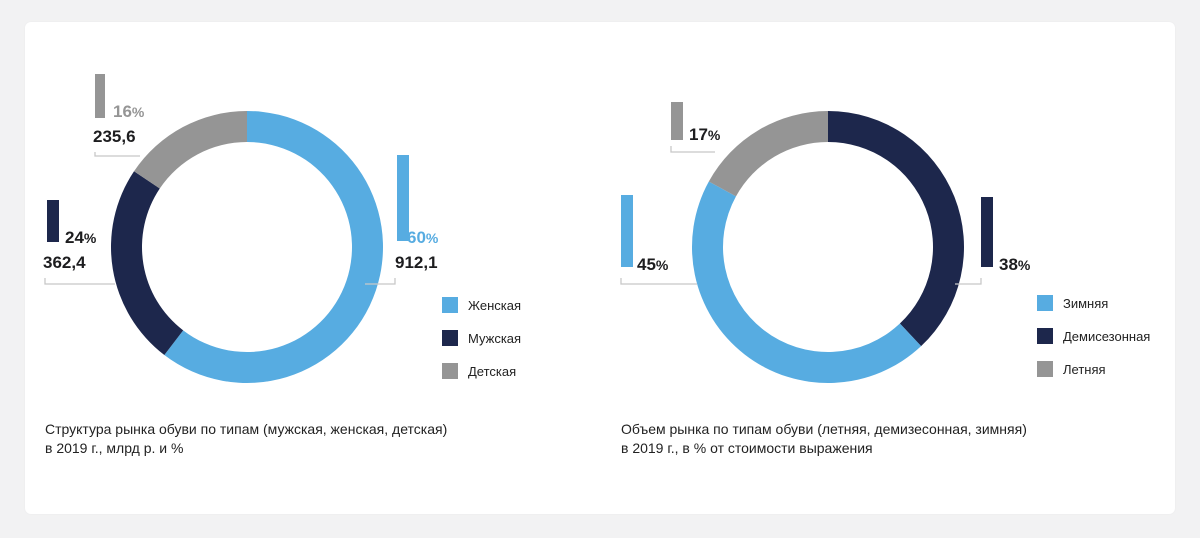 The height and width of the screenshot is (538, 1200). I want to click on legend-label: Летняя, so click(1084, 369).